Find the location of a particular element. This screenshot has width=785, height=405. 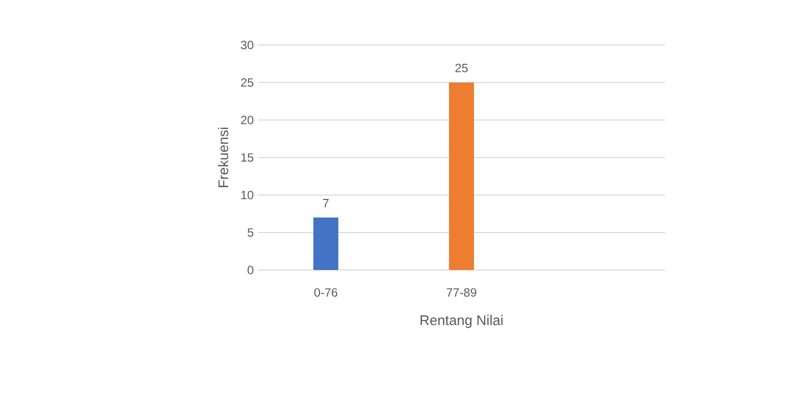

x-axis-title: Rentang Nilai is located at coordinates (461, 321).